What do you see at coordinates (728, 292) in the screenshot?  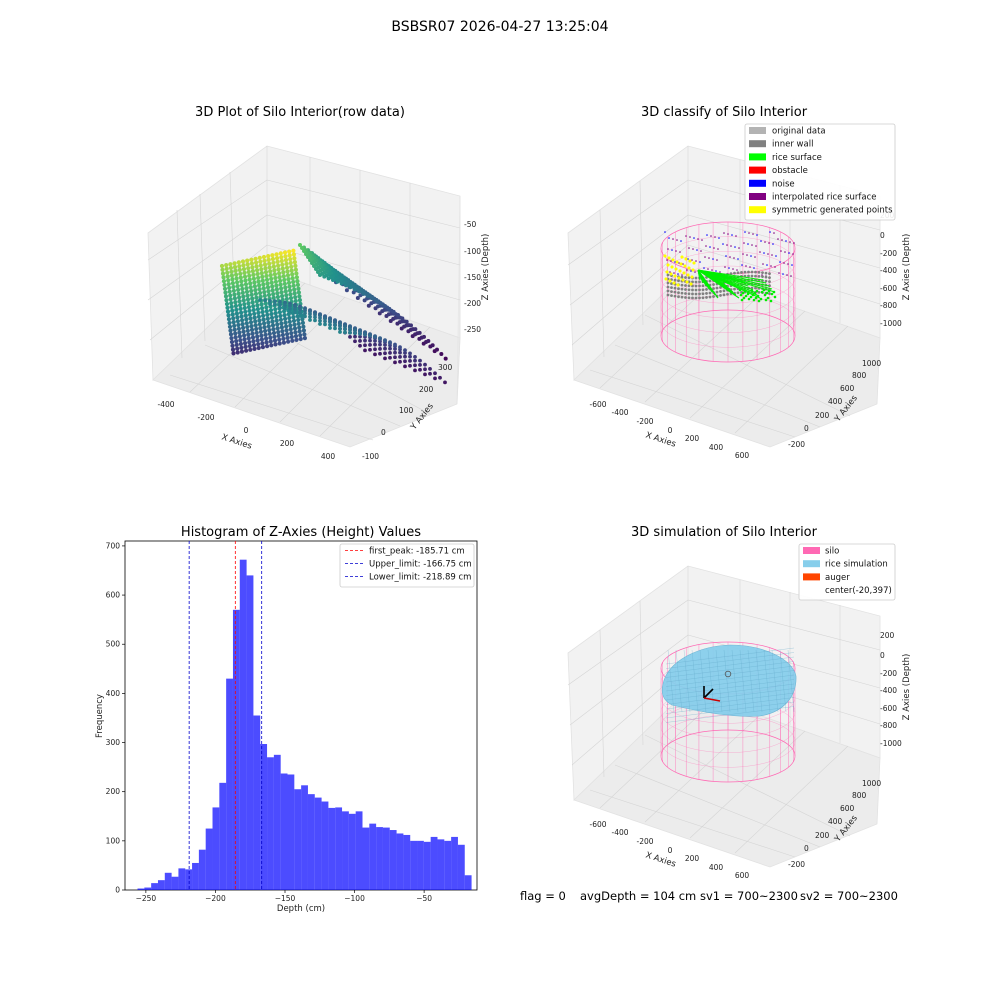 I see `classify-silo-hoop` at bounding box center [728, 292].